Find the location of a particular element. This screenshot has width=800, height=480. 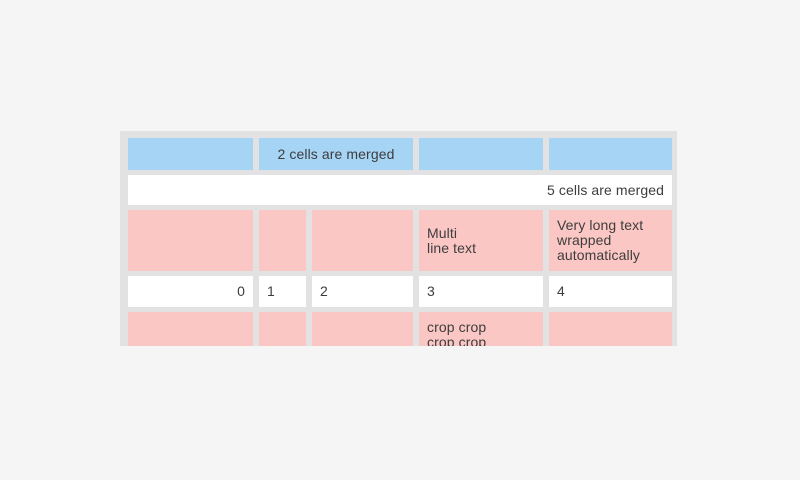

cell-r2-merged-5cells: 5 cells are merged is located at coordinates (400, 190).